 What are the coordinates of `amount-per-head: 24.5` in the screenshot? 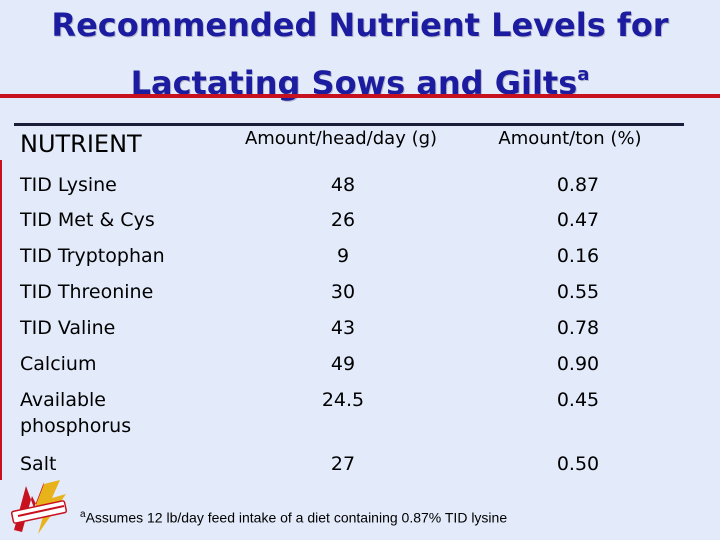 It's located at (343, 400).